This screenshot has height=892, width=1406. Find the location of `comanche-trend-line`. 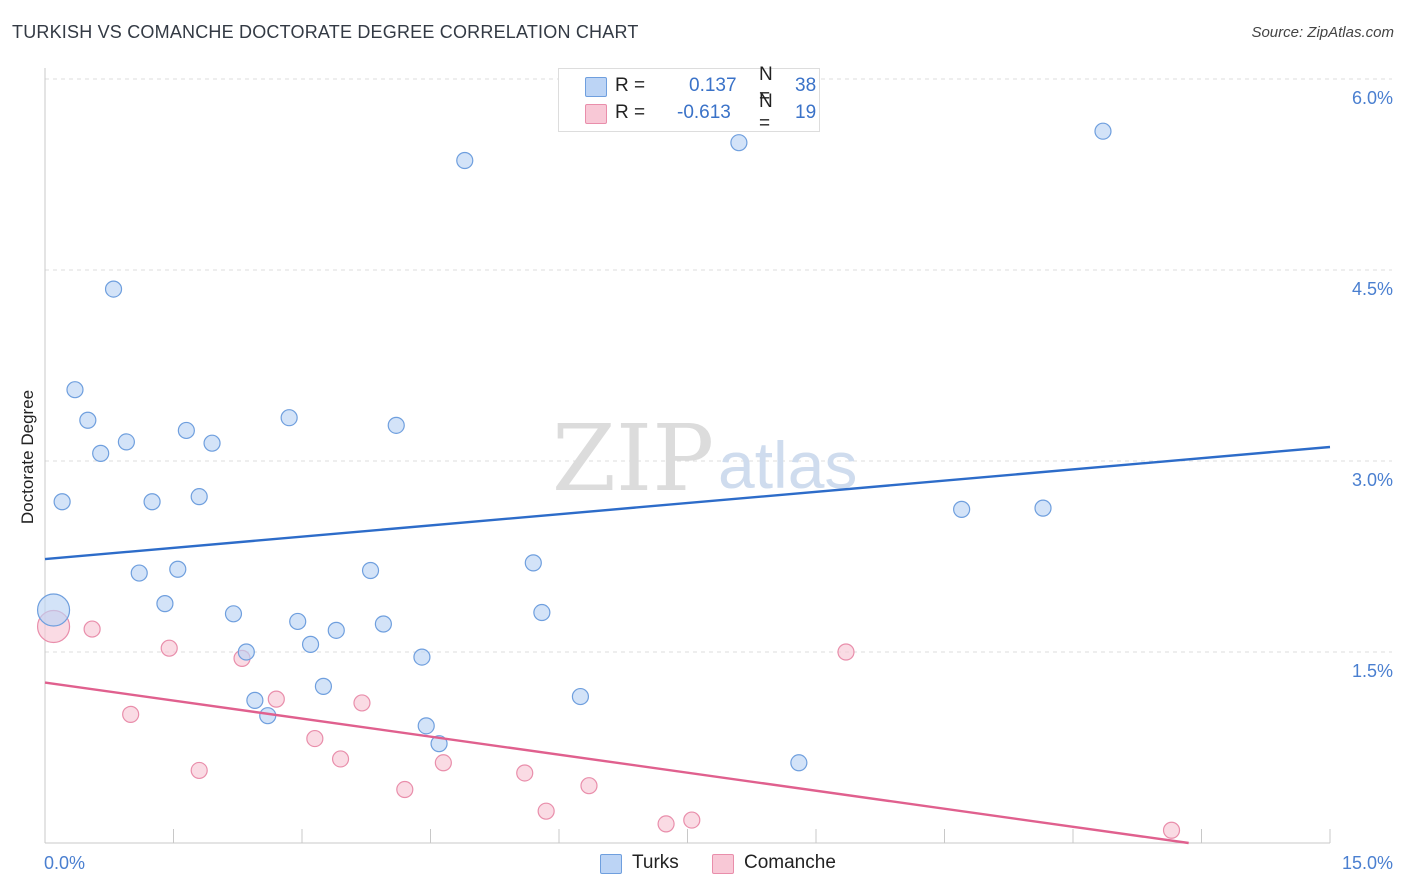

comanche-trend-line is located at coordinates (616, 763).